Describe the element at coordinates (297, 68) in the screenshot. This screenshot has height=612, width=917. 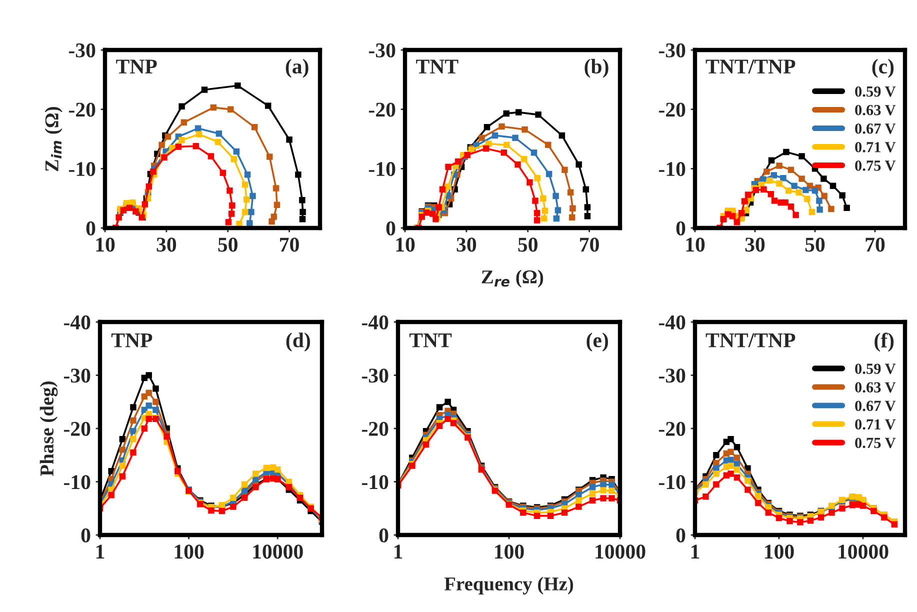
I see `annotation: (a)` at that location.